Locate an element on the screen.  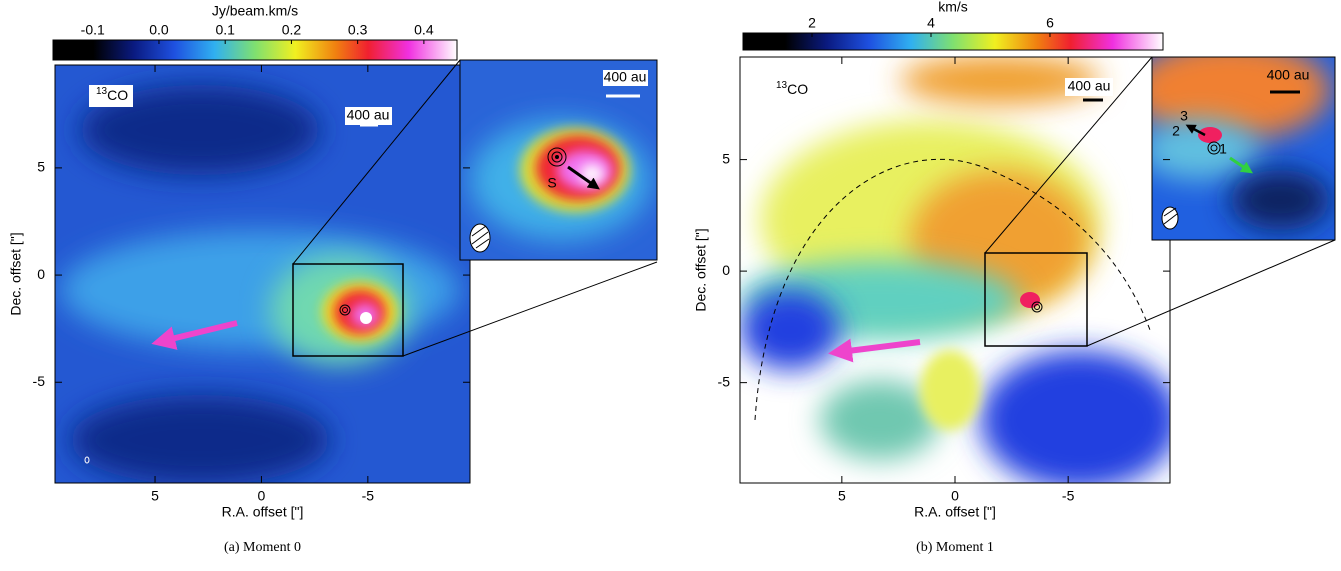
colorbar-tick-label: 0.1 is located at coordinates (225, 30).